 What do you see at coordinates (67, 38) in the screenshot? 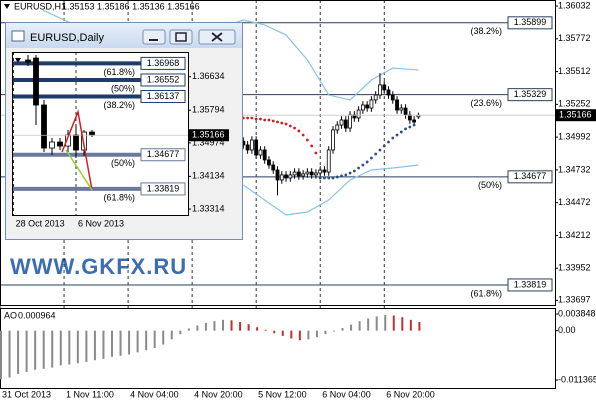
I see `window-title: EURUSD,Daily` at bounding box center [67, 38].